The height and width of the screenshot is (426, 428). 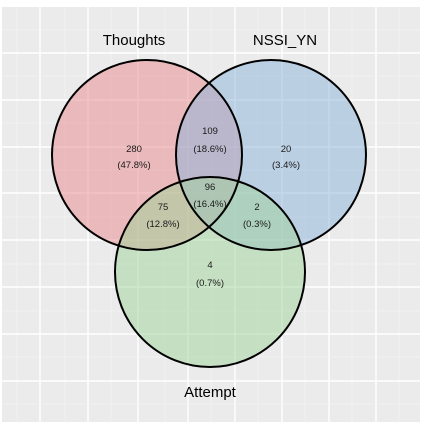 What do you see at coordinates (163, 207) in the screenshot?
I see `region-thoughts-attempt-count: 75` at bounding box center [163, 207].